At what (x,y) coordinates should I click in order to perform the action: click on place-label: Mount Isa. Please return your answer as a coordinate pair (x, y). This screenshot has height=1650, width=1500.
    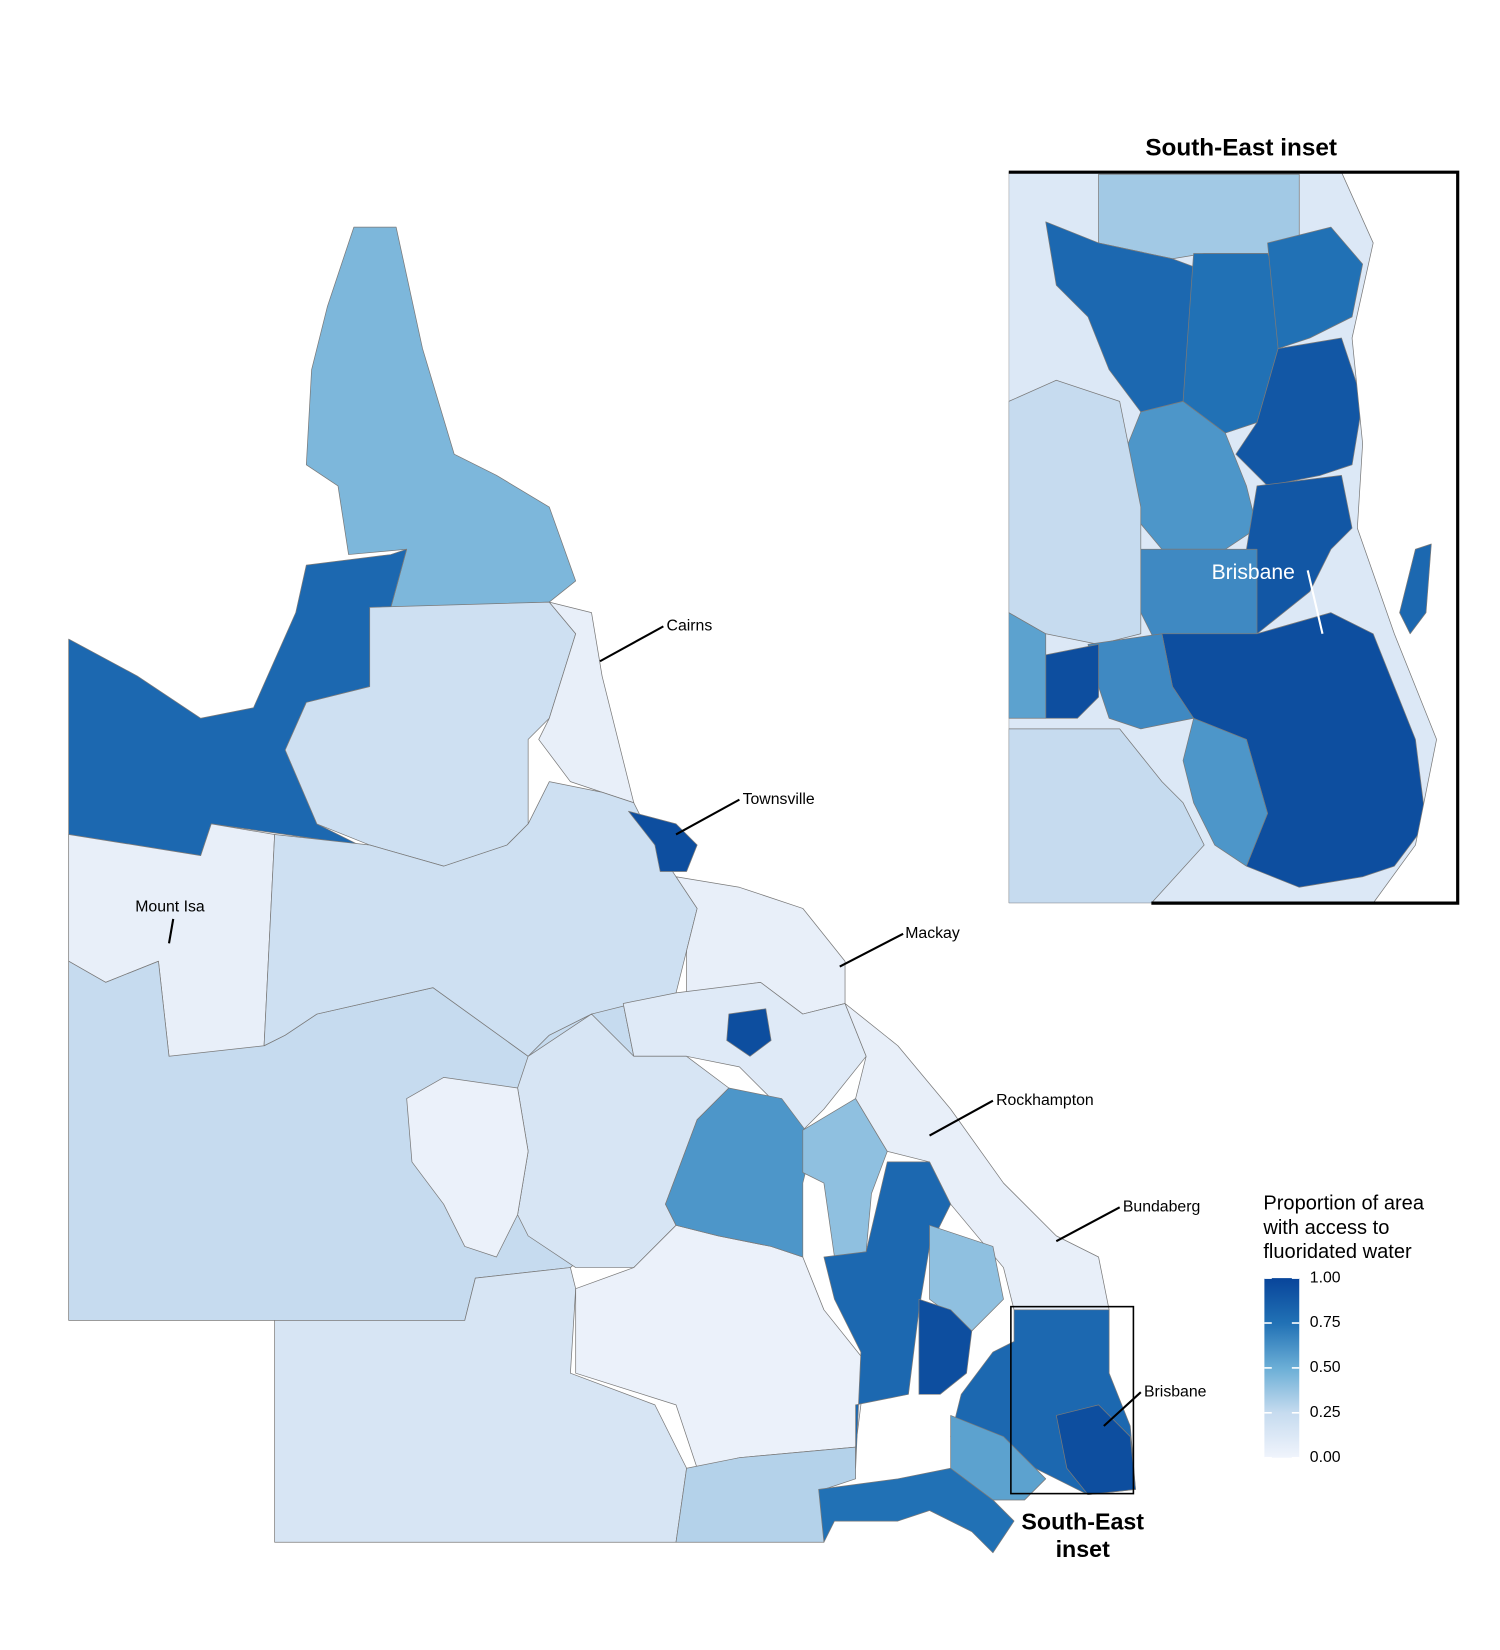
    Looking at the image, I should click on (170, 907).